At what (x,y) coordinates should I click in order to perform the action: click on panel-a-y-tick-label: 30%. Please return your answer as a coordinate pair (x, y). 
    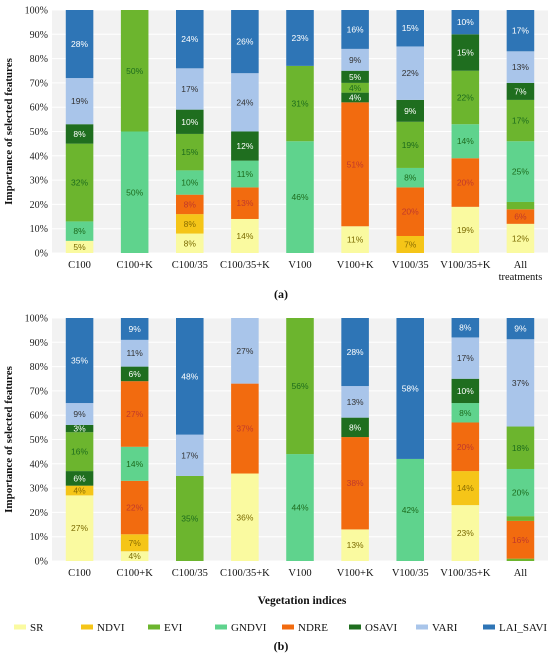
    Looking at the image, I should click on (39, 181).